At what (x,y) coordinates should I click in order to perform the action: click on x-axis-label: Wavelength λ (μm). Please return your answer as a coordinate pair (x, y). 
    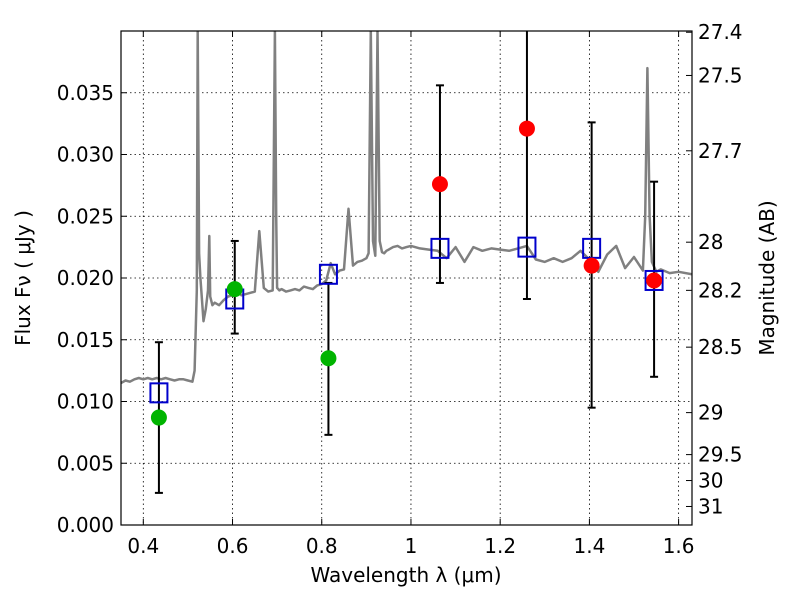
    Looking at the image, I should click on (405, 575).